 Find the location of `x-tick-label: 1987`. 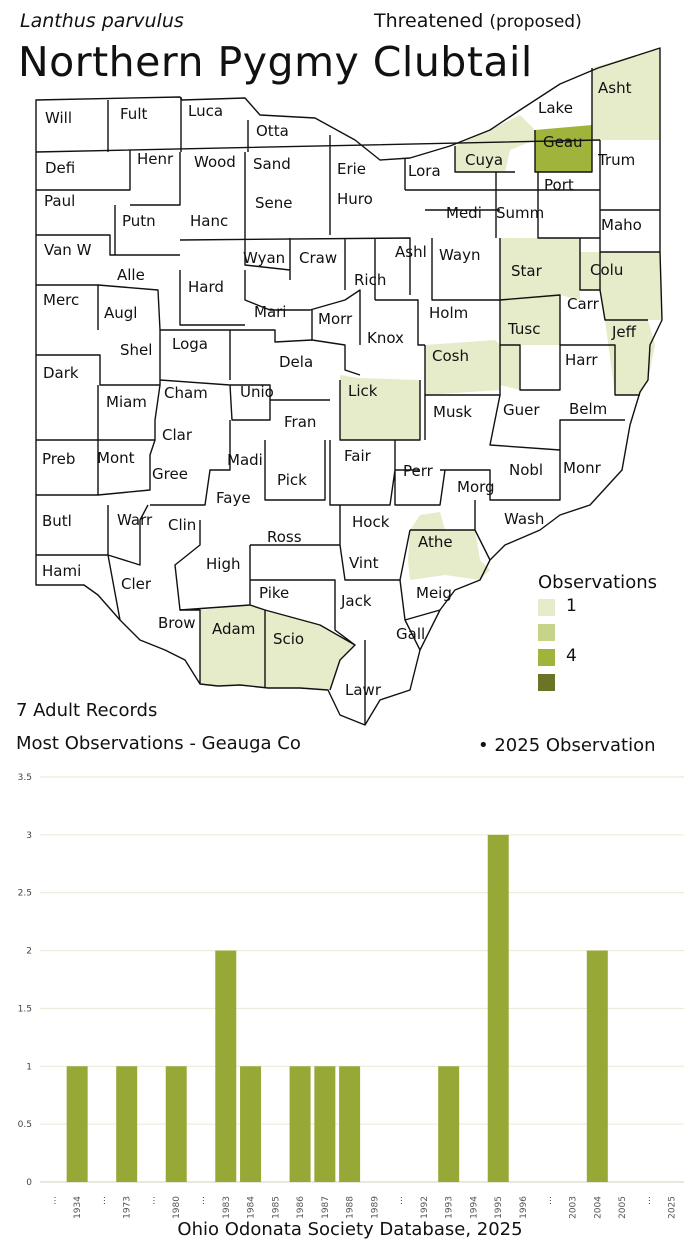

x-tick-label: 1987 is located at coordinates (326, 1207).